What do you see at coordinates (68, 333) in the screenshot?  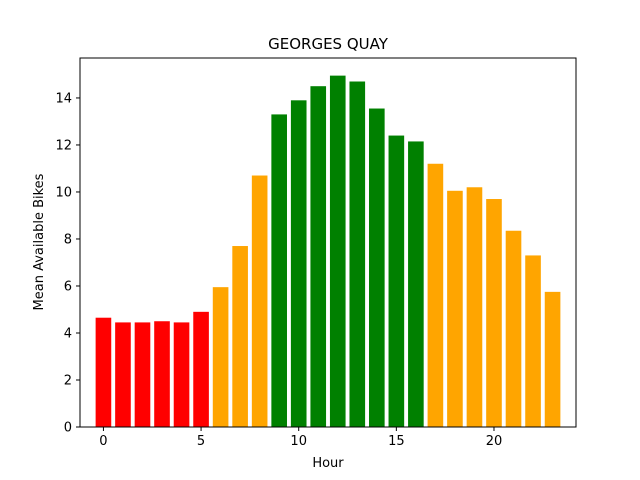 I see `y-tick-label: 4` at bounding box center [68, 333].